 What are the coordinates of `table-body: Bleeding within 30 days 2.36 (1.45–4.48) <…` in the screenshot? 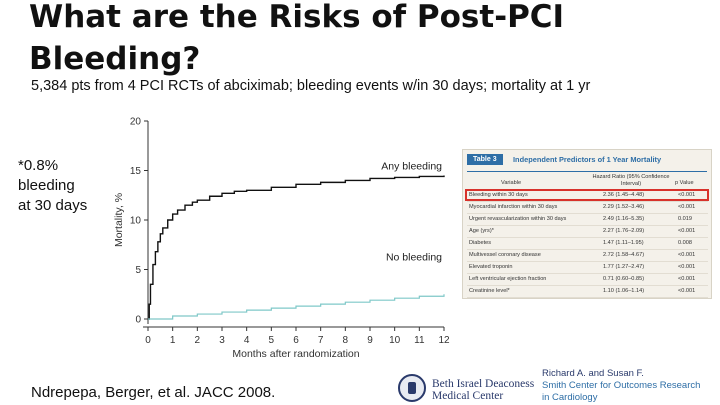 It's located at (587, 244).